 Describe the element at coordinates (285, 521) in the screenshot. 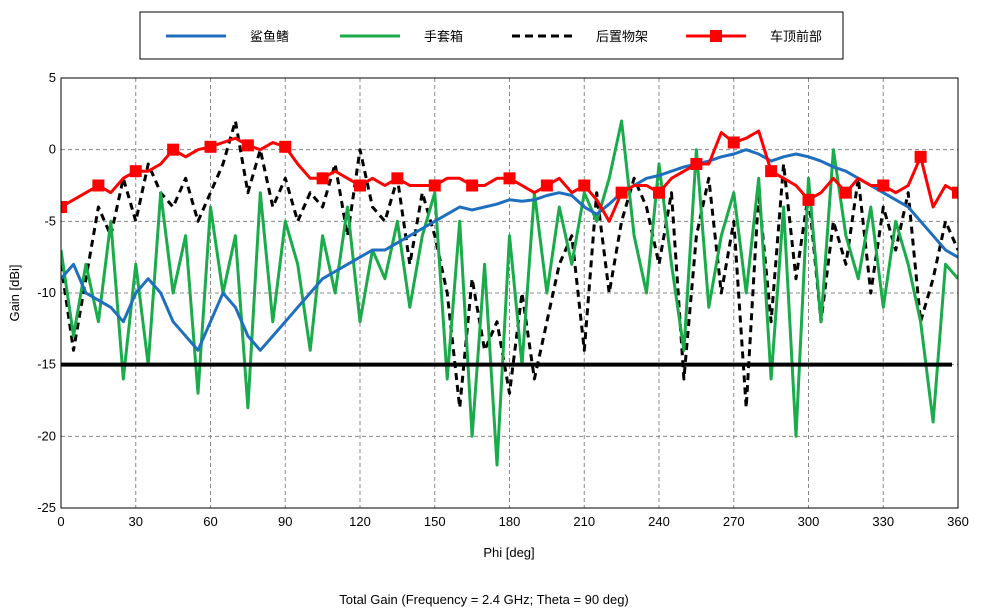

I see `x-tick-label: 90` at that location.